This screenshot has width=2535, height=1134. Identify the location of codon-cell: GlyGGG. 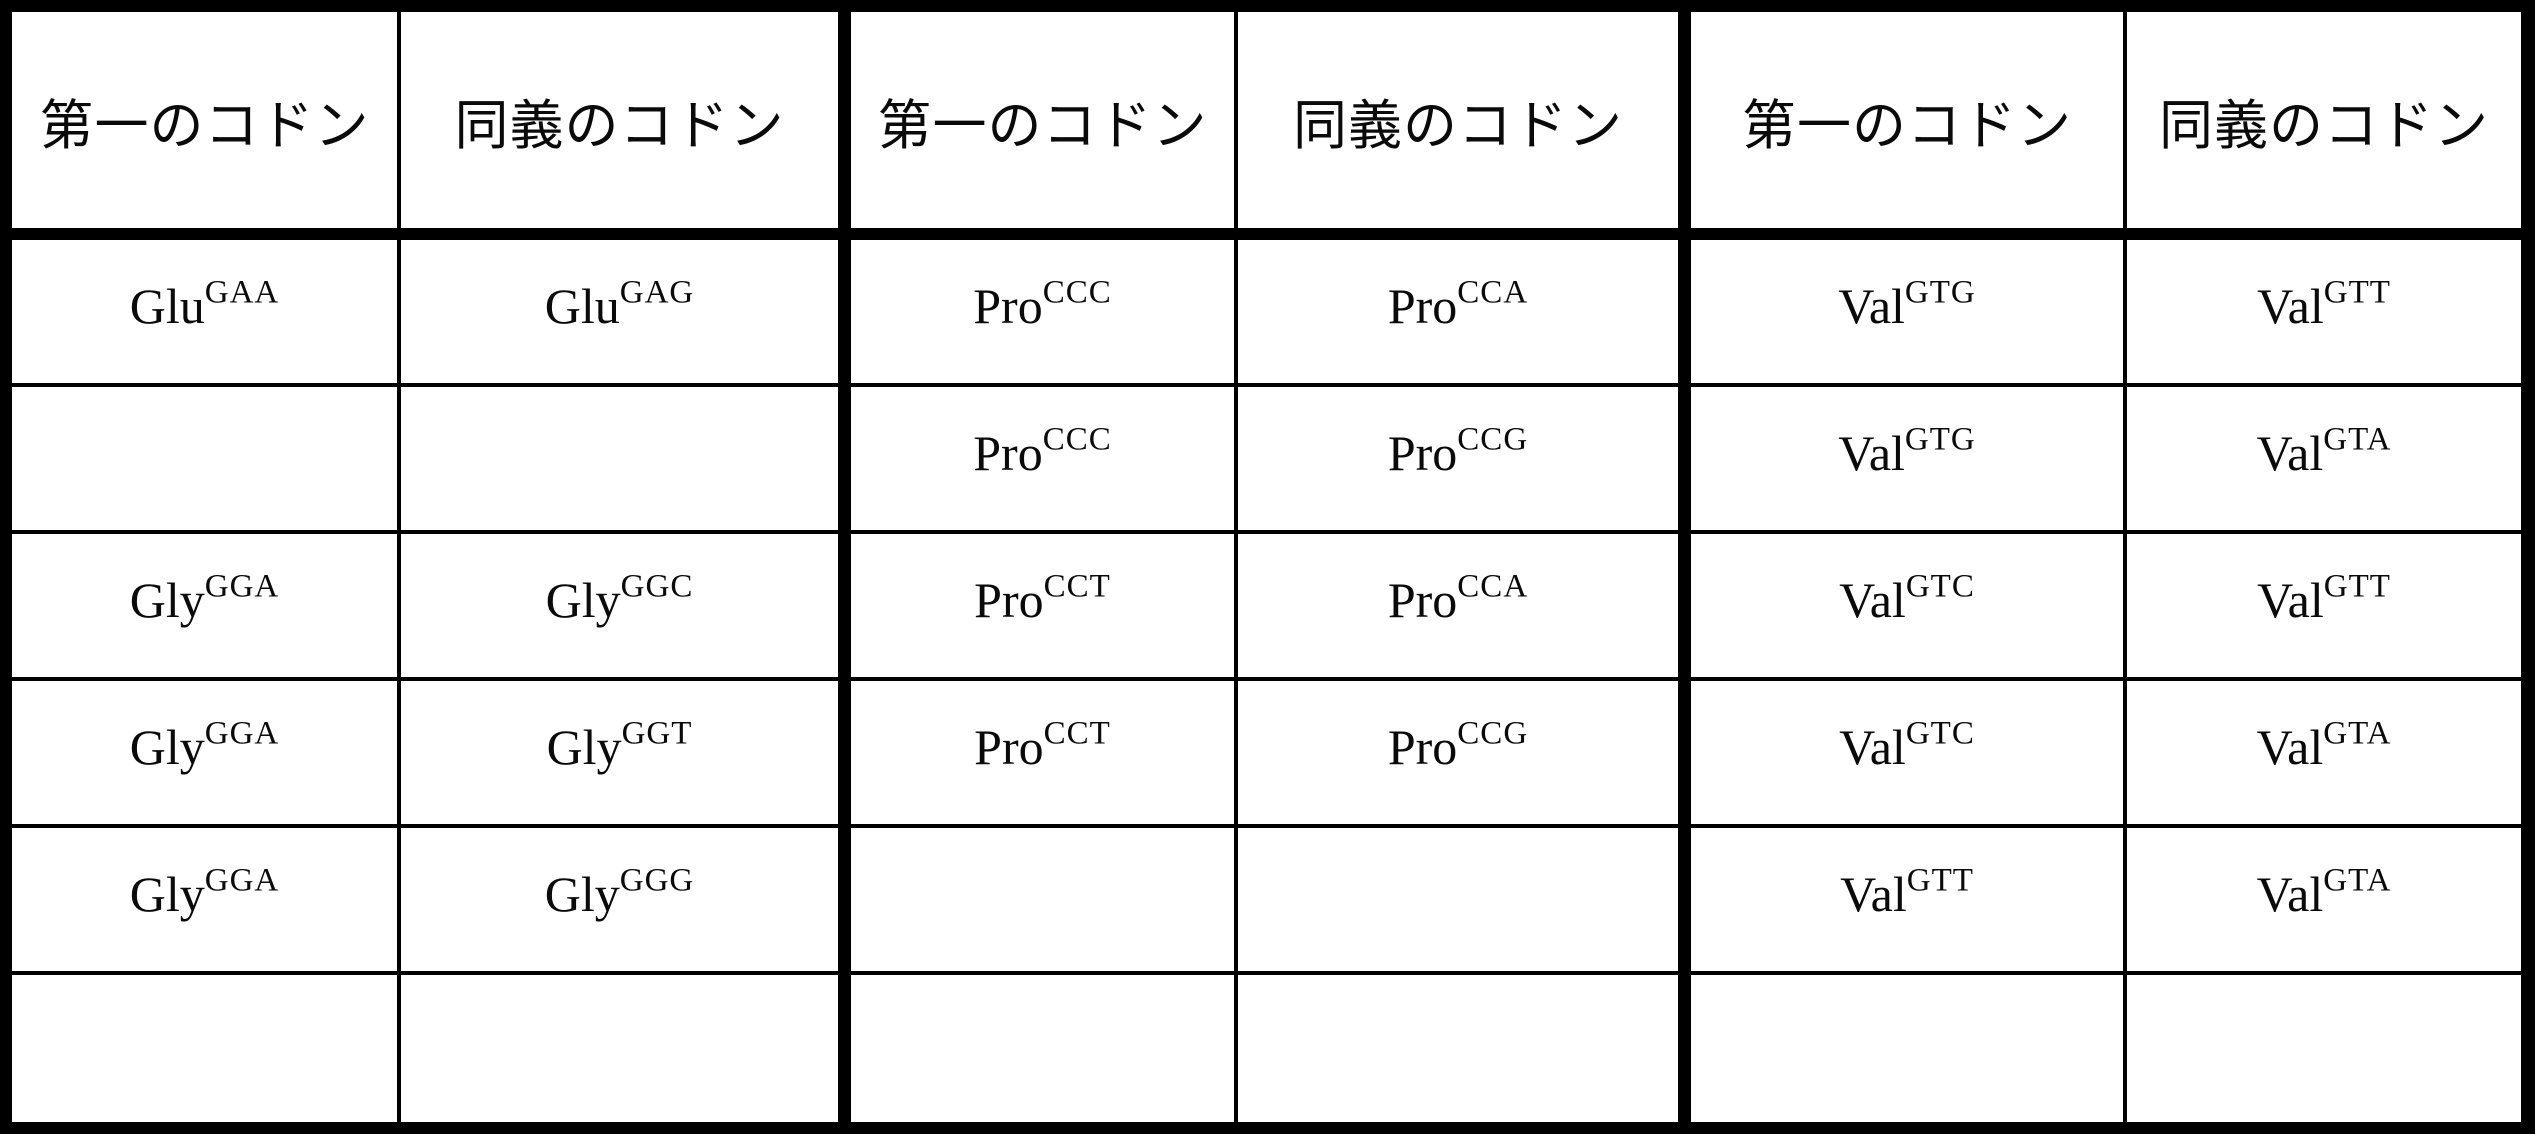
(626, 901).